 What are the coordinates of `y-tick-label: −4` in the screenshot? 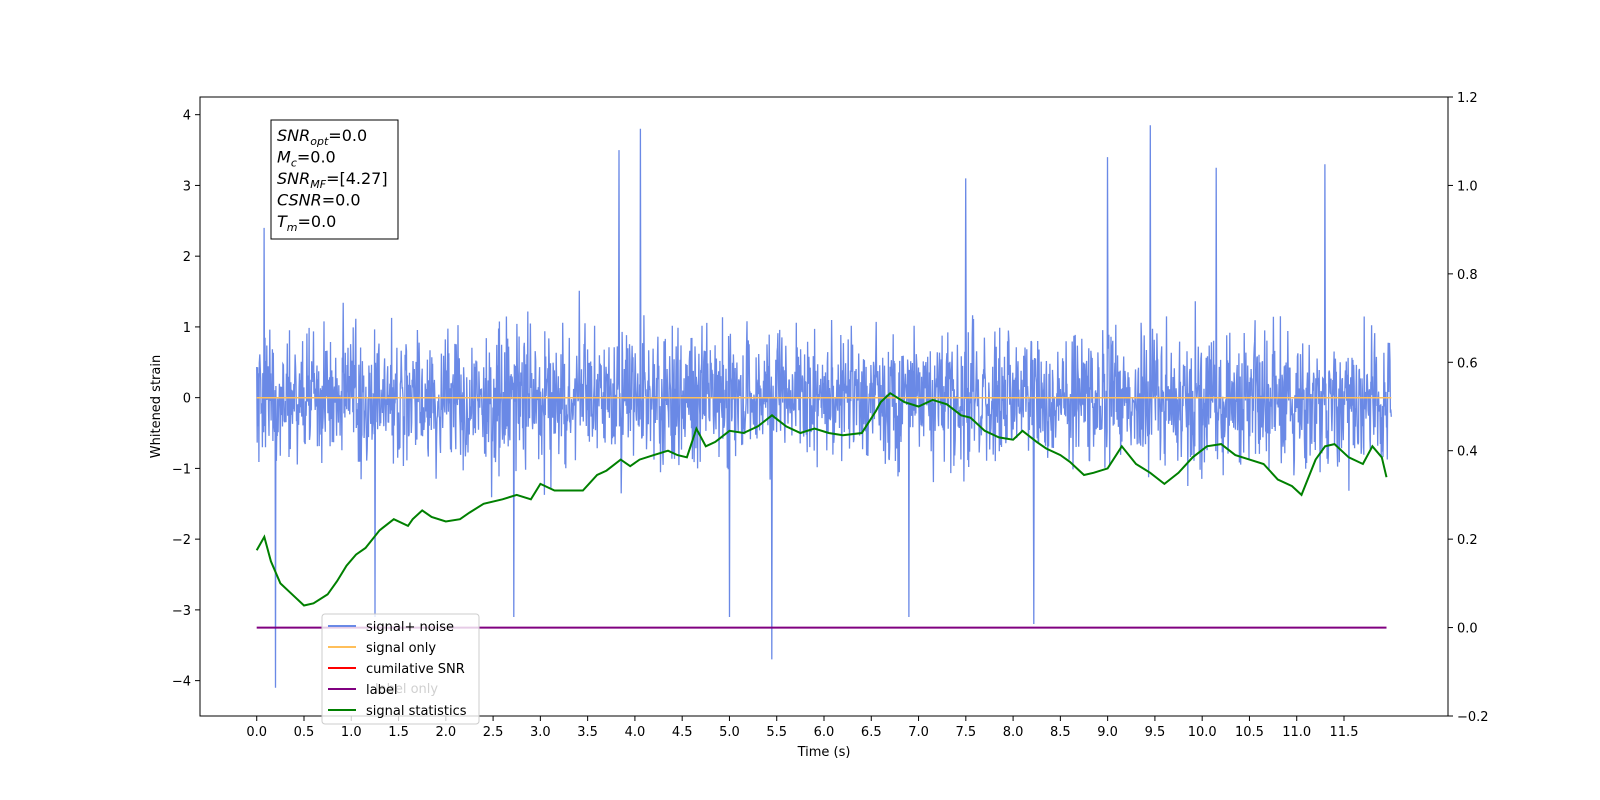 It's located at (181, 682).